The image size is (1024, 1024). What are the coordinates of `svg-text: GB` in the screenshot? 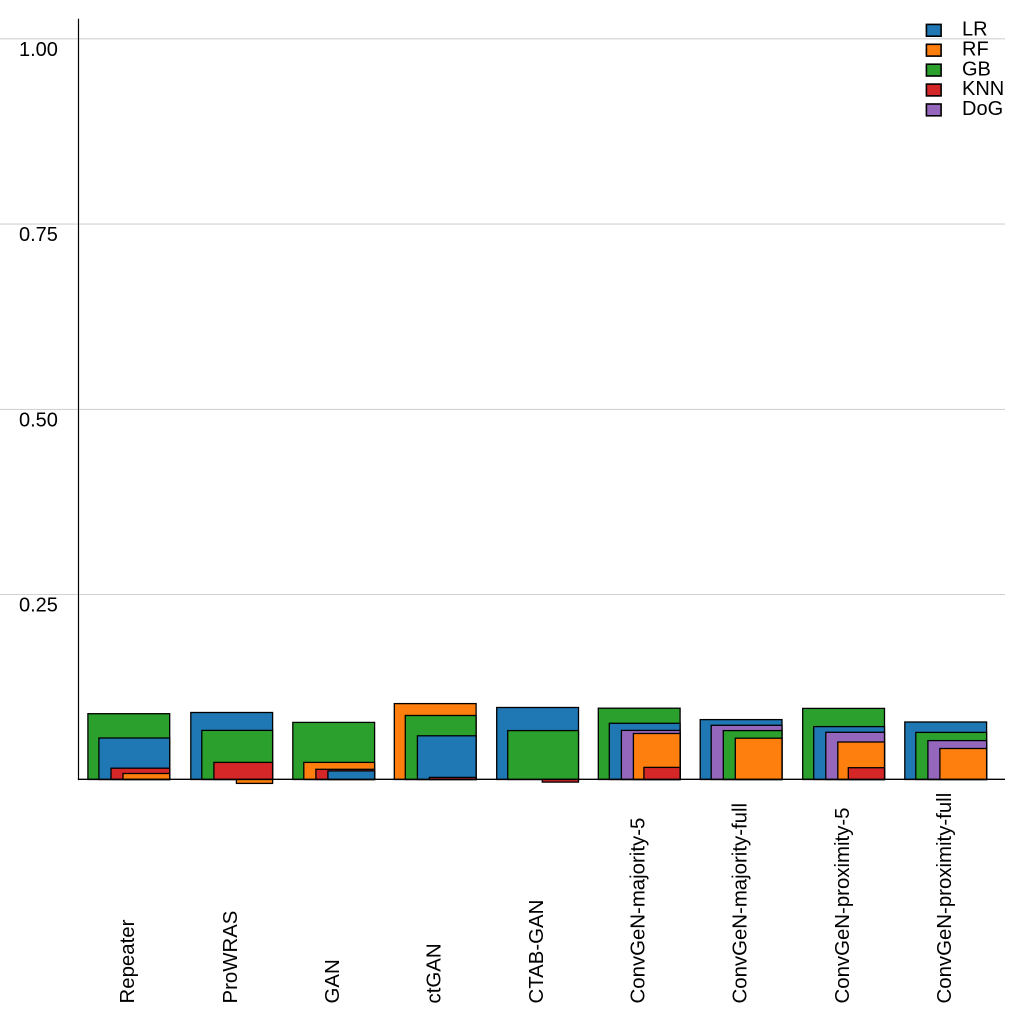 It's located at (976, 69).